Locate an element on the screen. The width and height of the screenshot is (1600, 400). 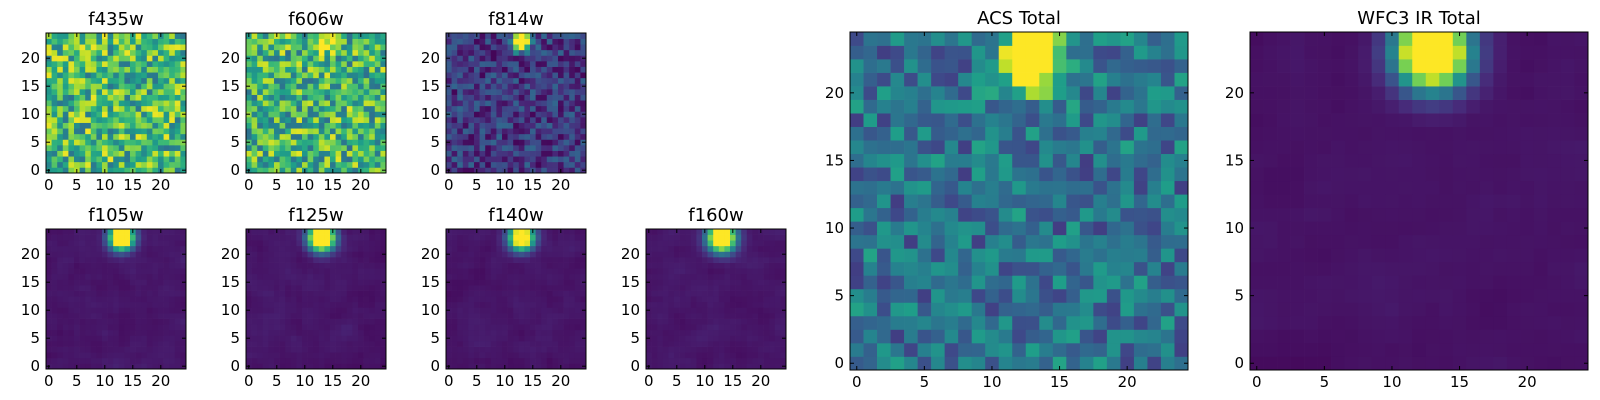
y-tick-label: 15 is located at coordinates (30, 282).